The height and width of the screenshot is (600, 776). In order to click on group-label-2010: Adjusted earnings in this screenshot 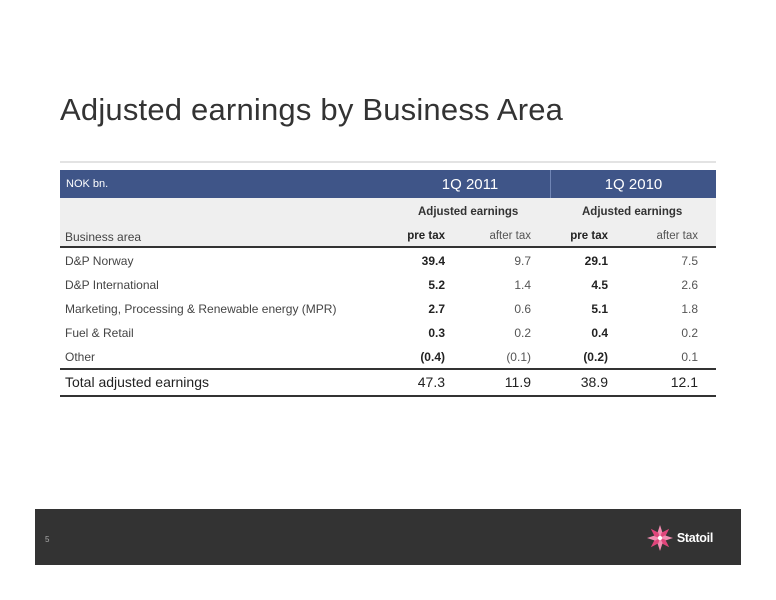, I will do `click(632, 212)`.